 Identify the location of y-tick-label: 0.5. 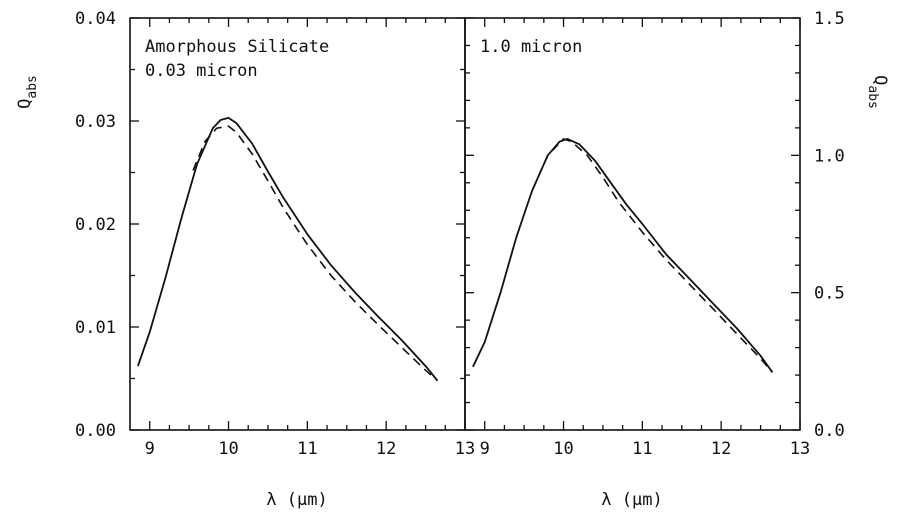
(829, 294).